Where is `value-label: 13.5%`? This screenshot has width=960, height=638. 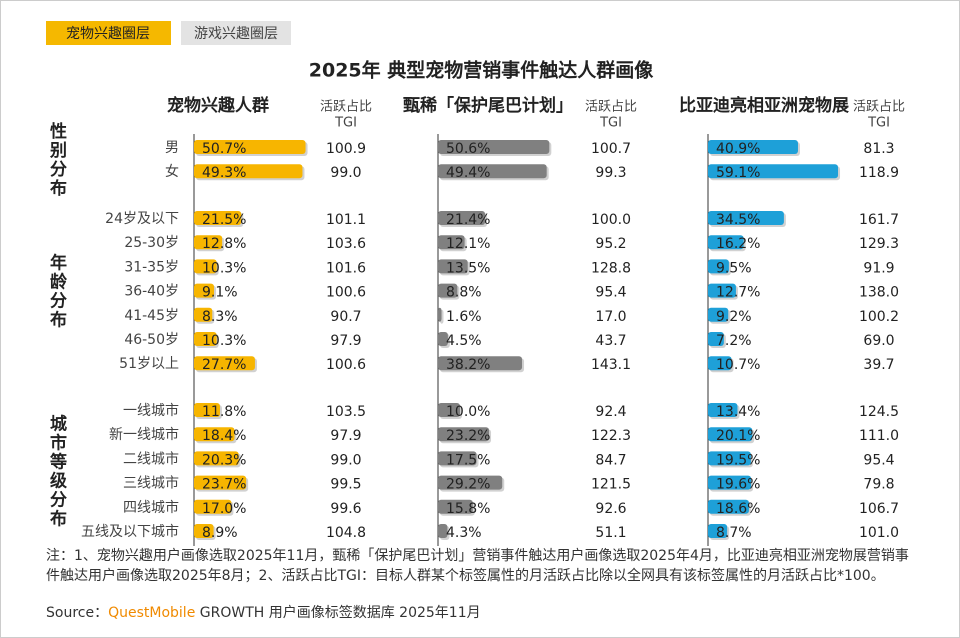
value-label: 13.5% is located at coordinates (468, 268).